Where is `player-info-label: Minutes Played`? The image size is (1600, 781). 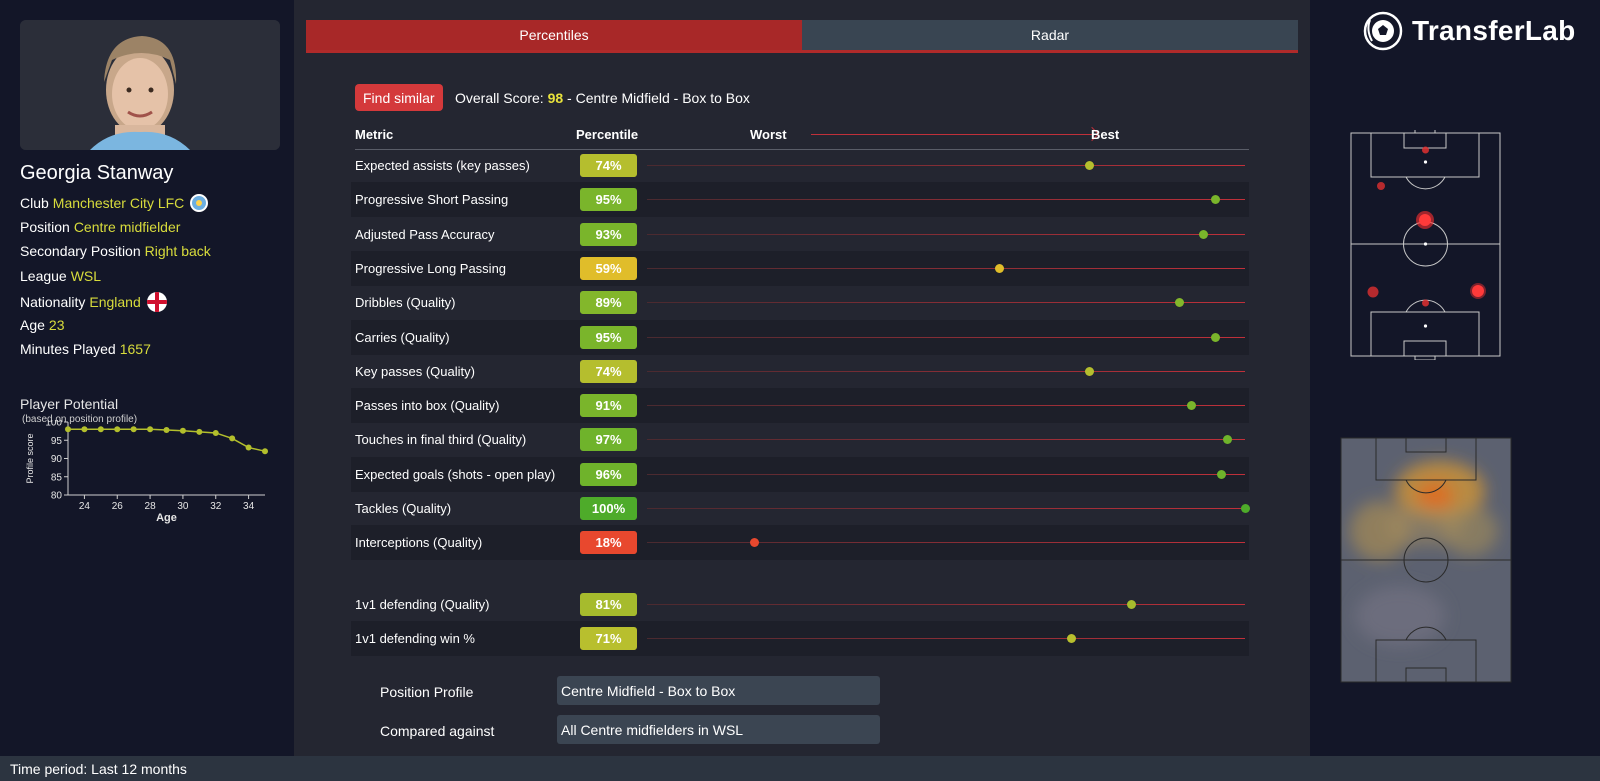
player-info-label: Minutes Played is located at coordinates (68, 349).